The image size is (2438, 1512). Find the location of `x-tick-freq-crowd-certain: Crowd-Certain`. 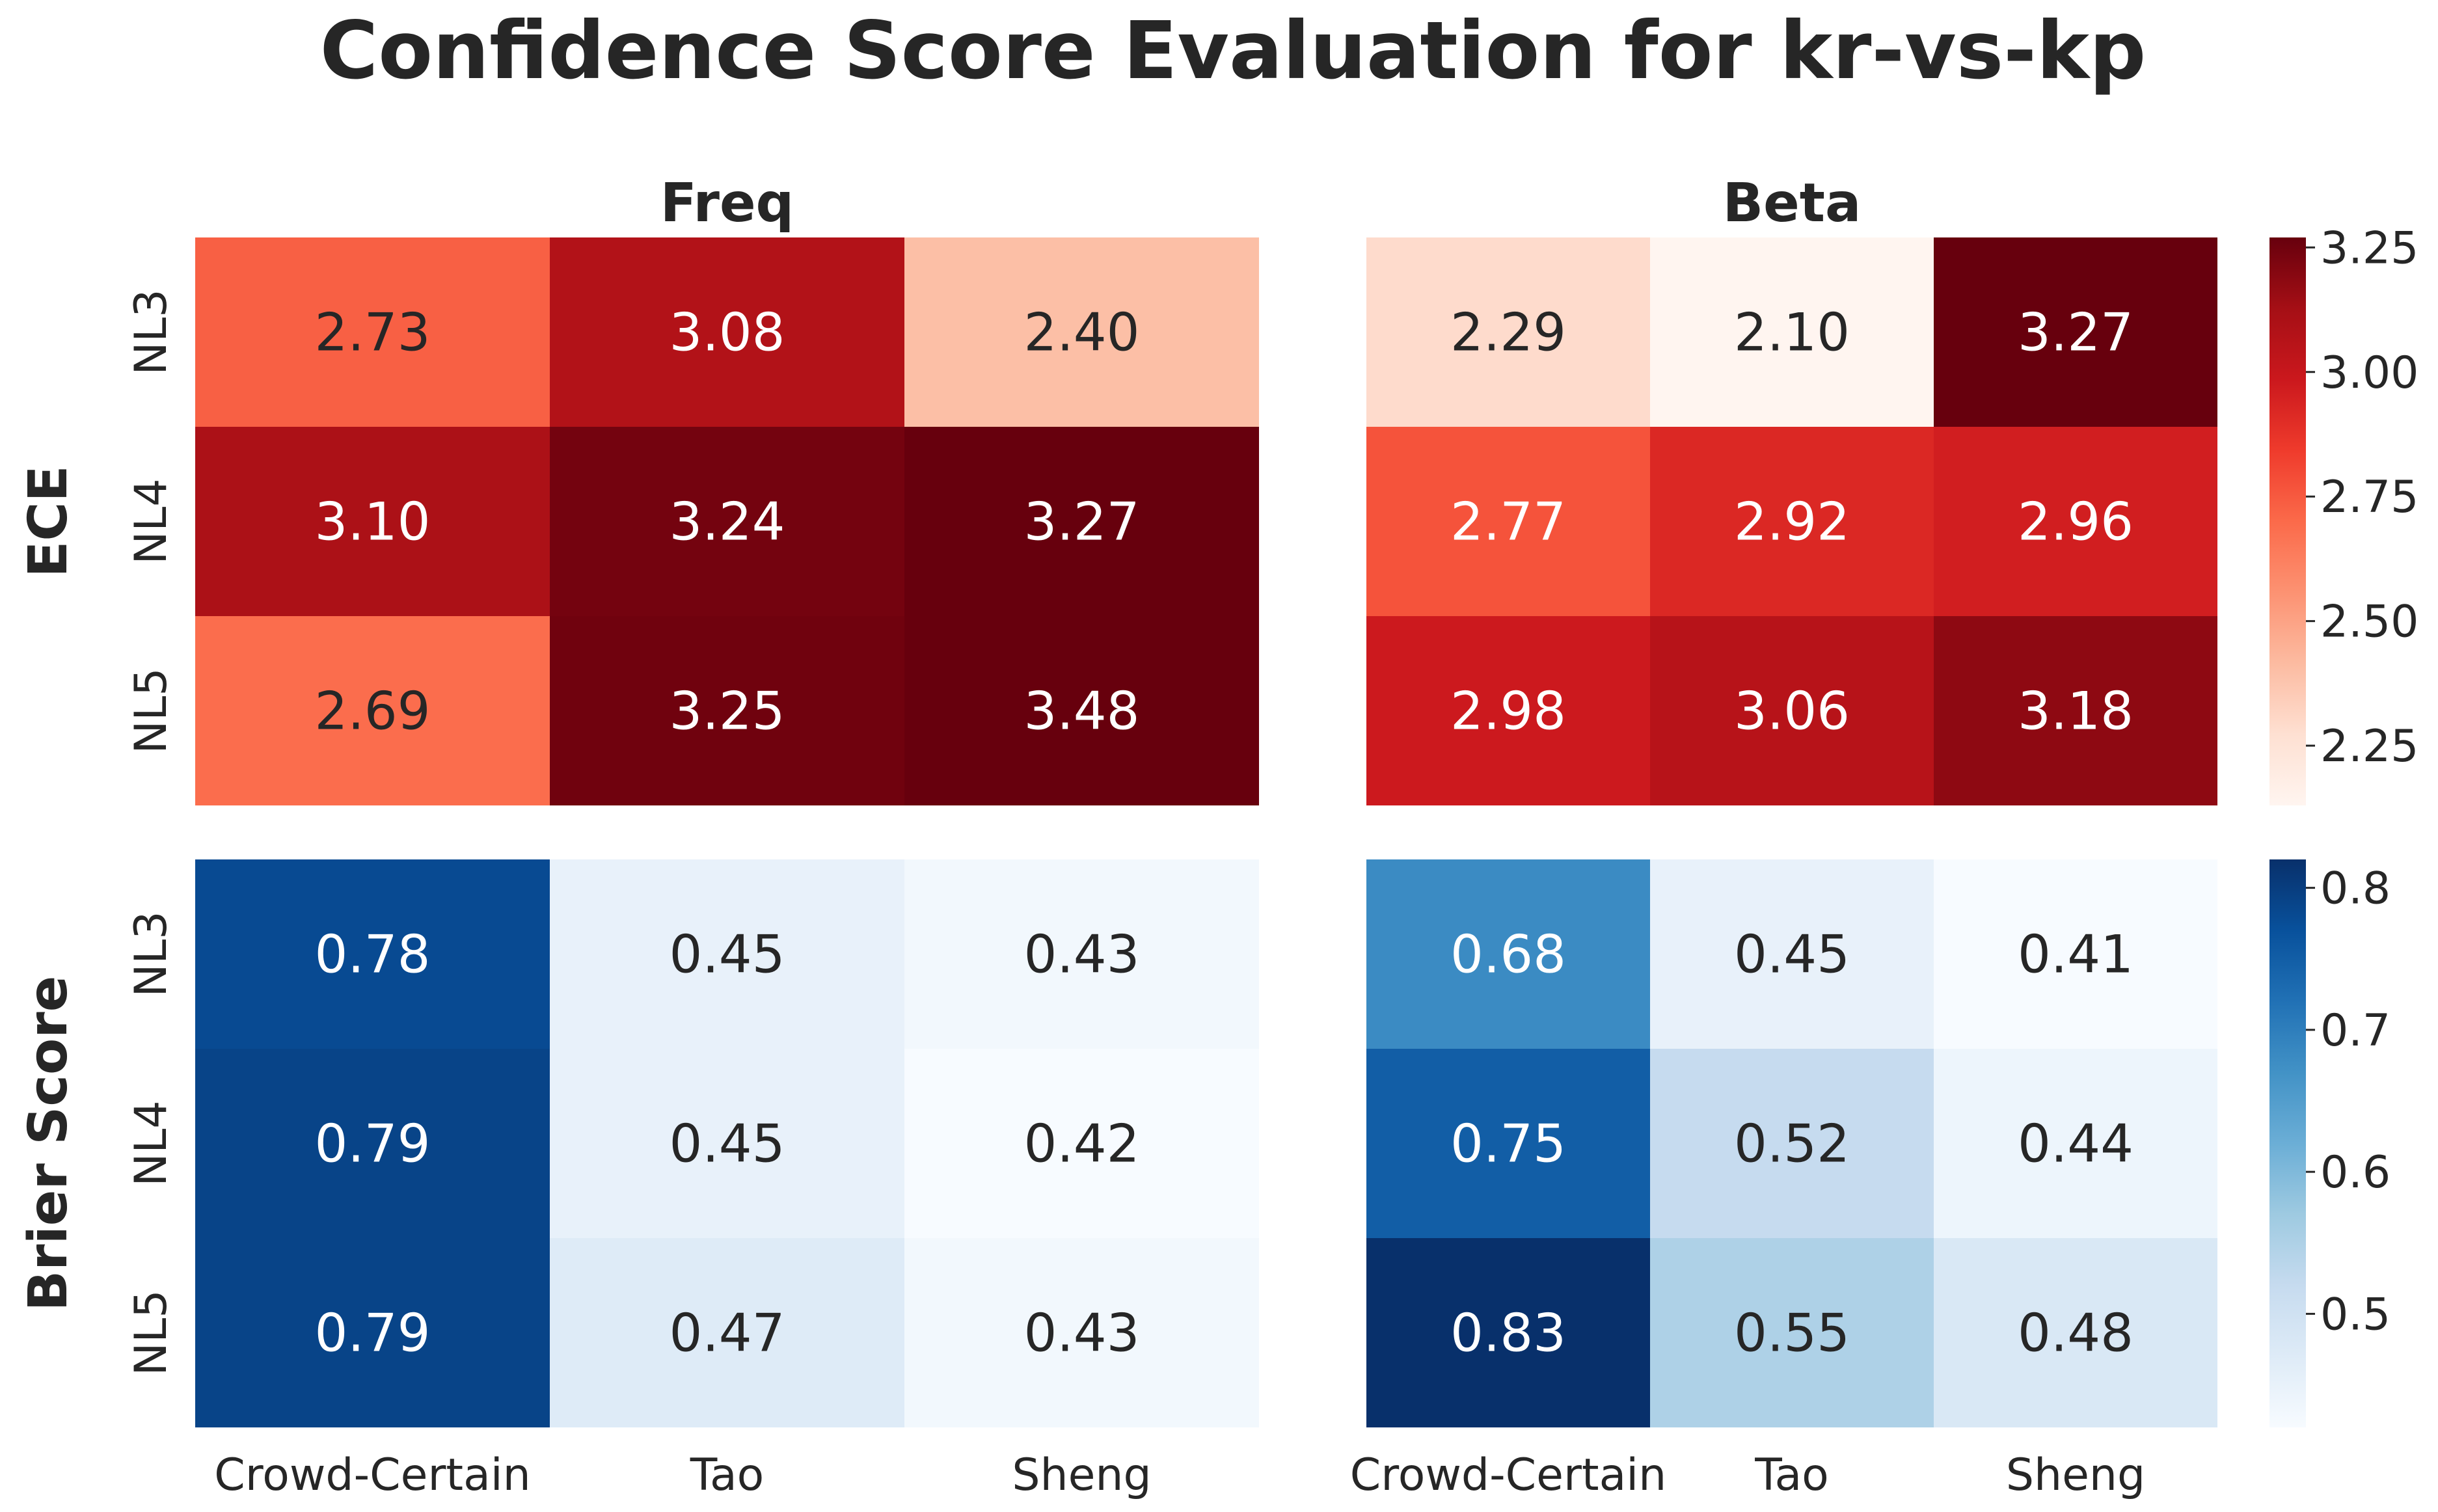

x-tick-freq-crowd-certain: Crowd-Certain is located at coordinates (372, 1475).